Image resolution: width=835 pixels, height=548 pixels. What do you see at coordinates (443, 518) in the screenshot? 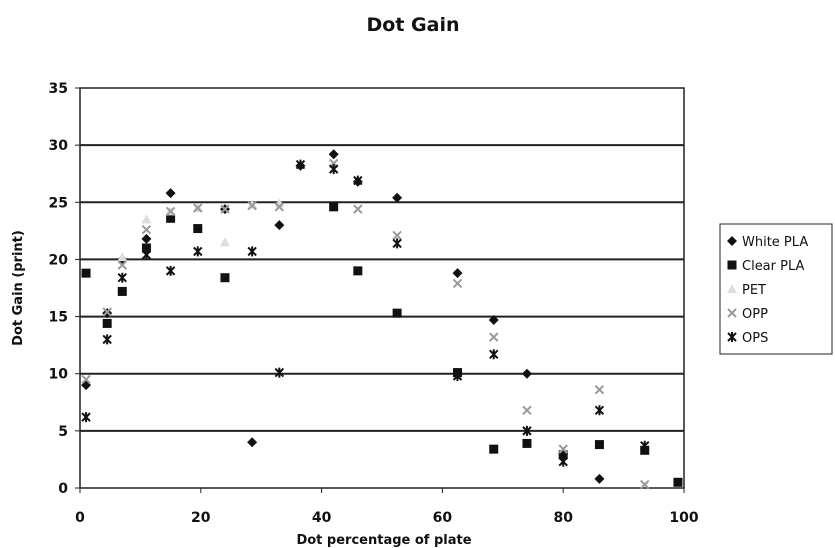
I see `x-tick-label: 60` at bounding box center [443, 518].